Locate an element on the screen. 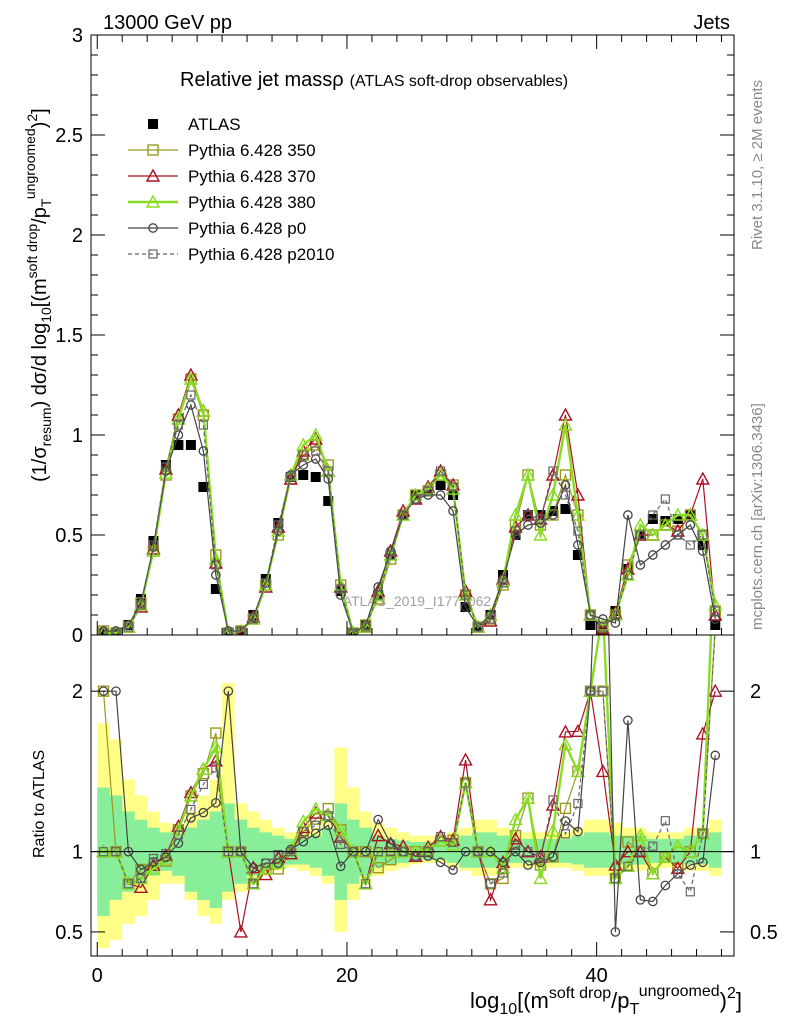 The height and width of the screenshot is (1024, 786). ratio-y-tick-label-right: 2 is located at coordinates (755, 692).